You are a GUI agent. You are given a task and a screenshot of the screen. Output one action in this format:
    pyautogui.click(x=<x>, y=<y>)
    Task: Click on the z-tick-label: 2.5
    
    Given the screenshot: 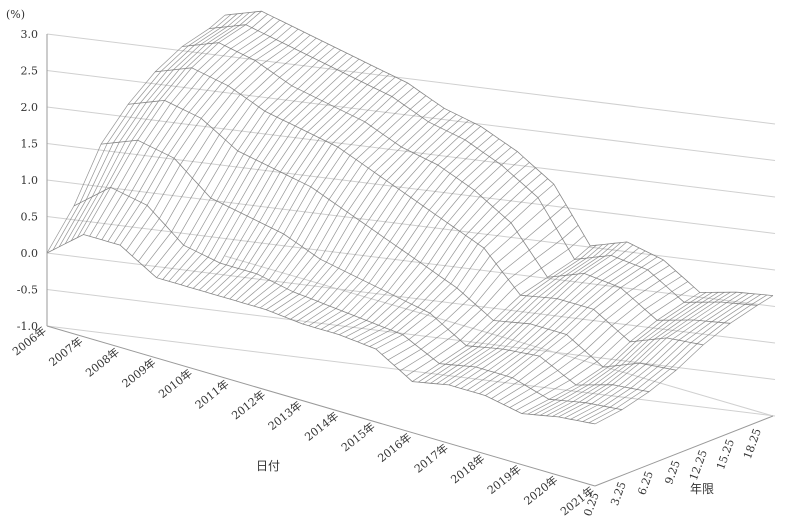 What is the action you would take?
    pyautogui.click(x=30, y=71)
    